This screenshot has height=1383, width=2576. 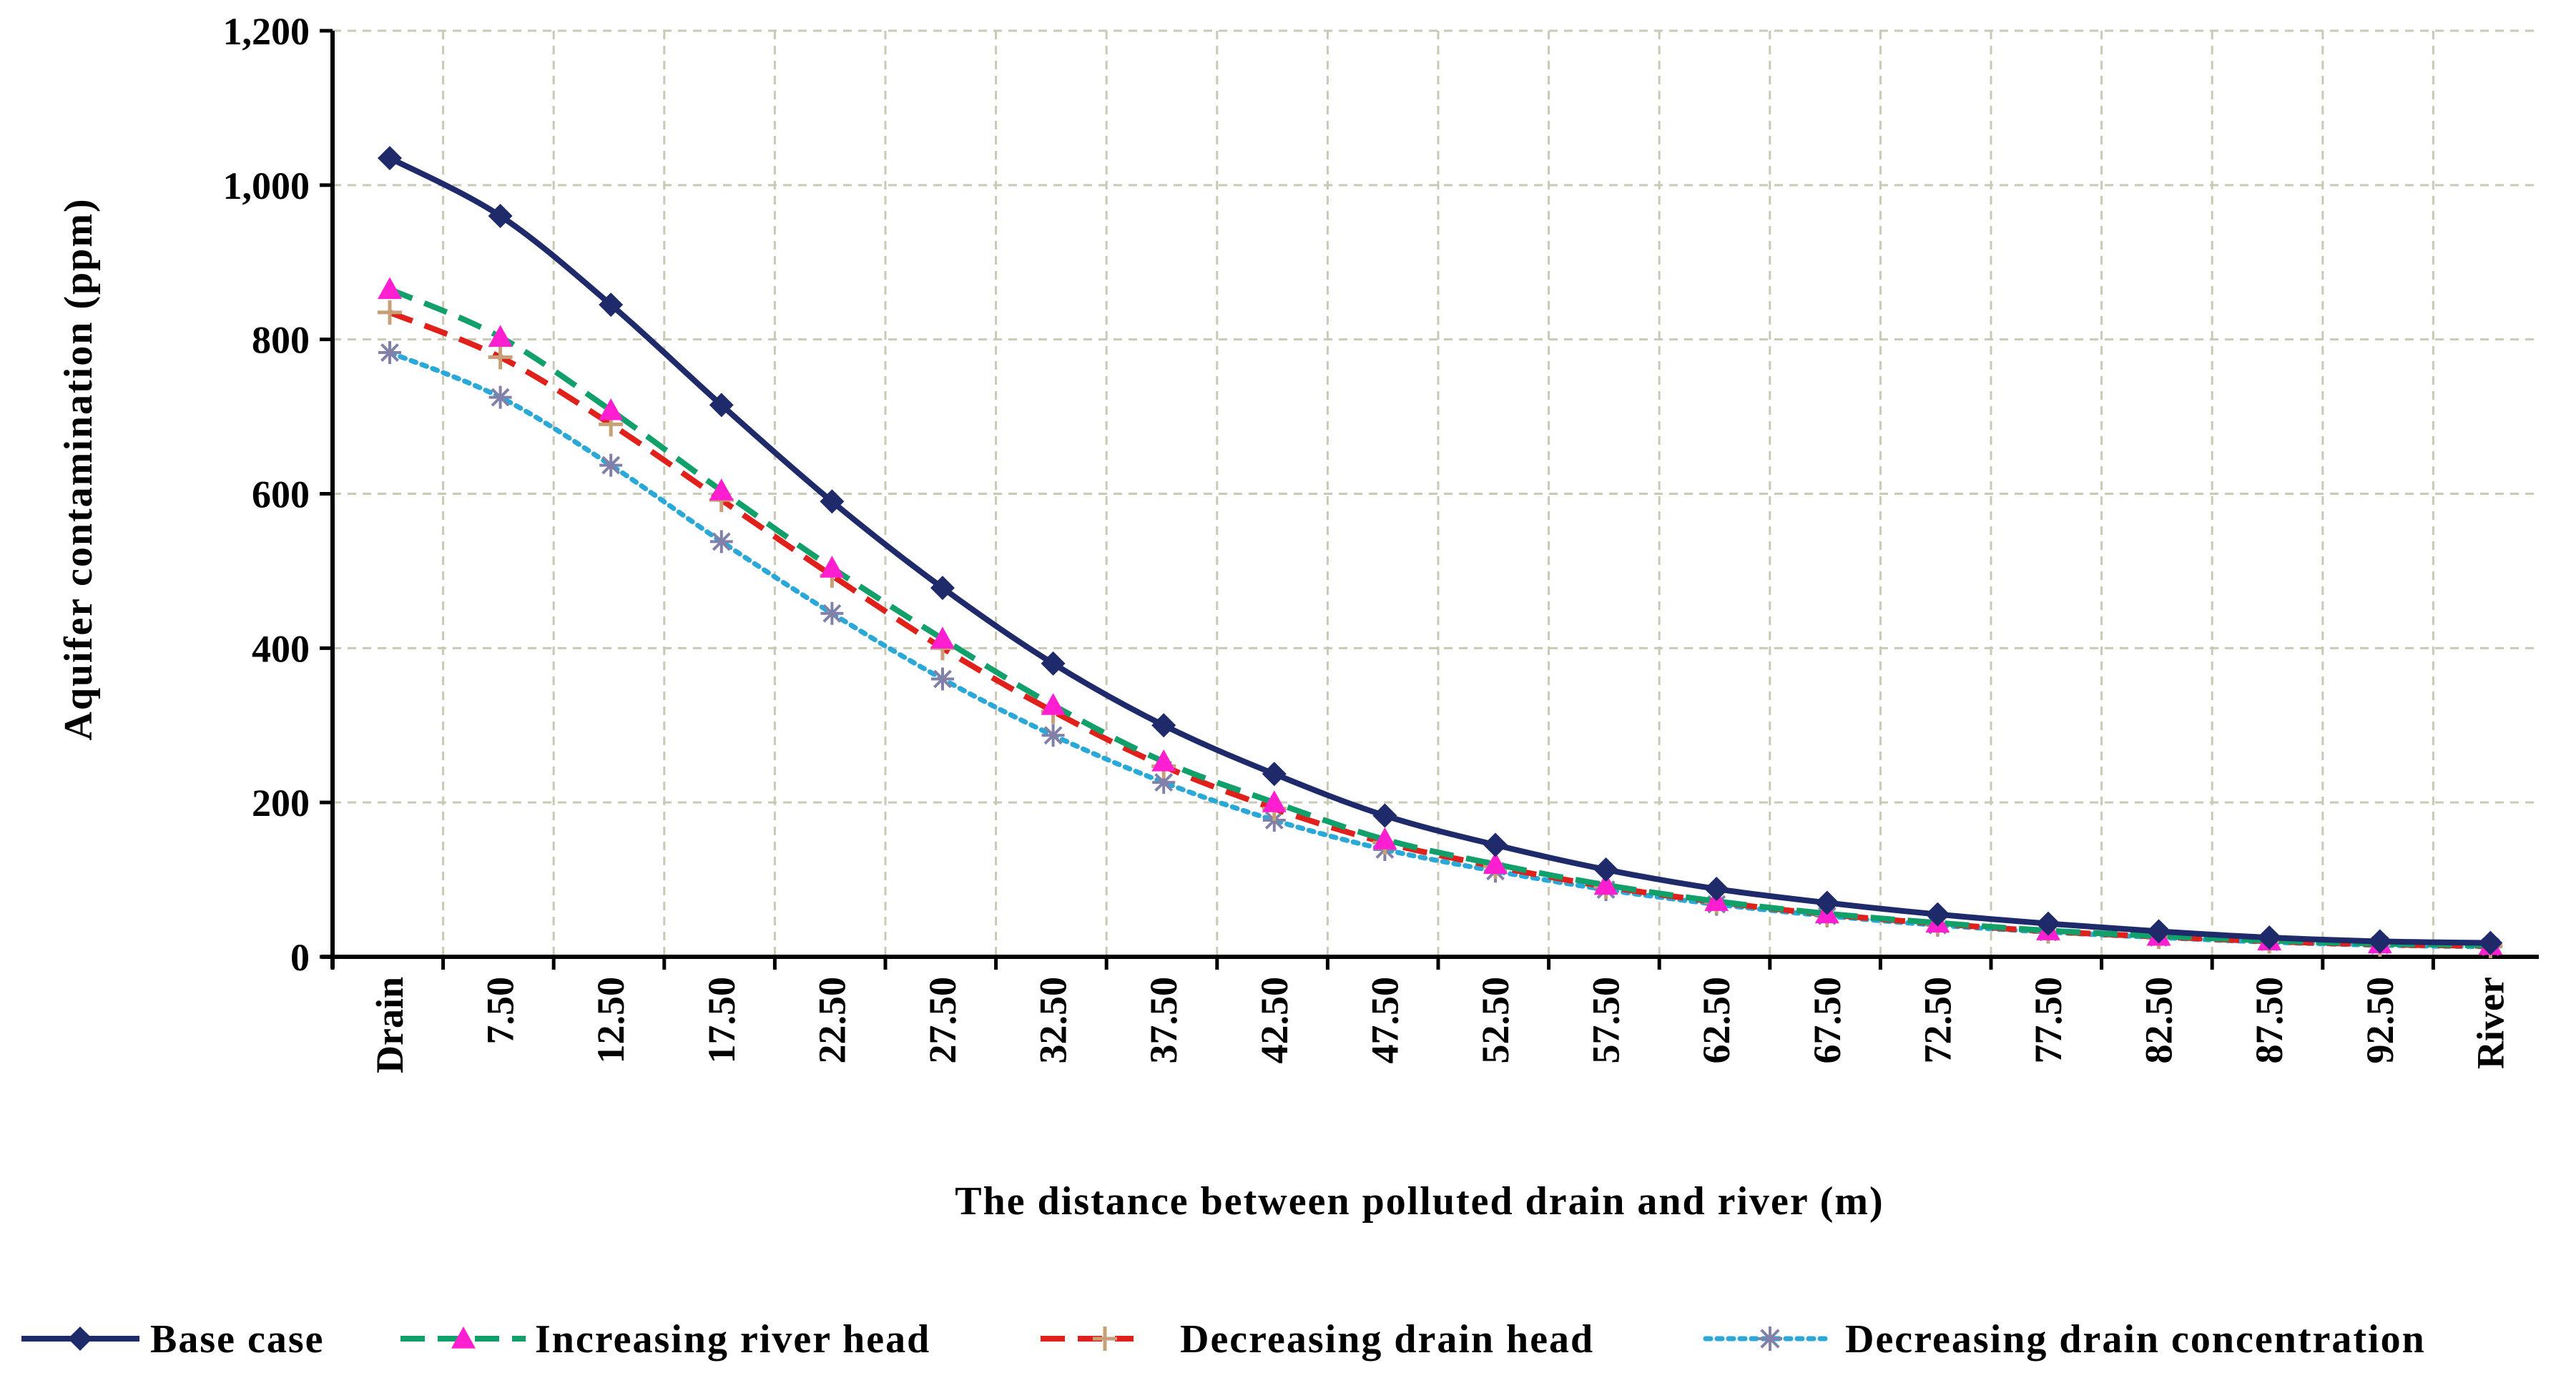 I want to click on legend-item-3: Decreasing drain head, so click(x=1317, y=1339).